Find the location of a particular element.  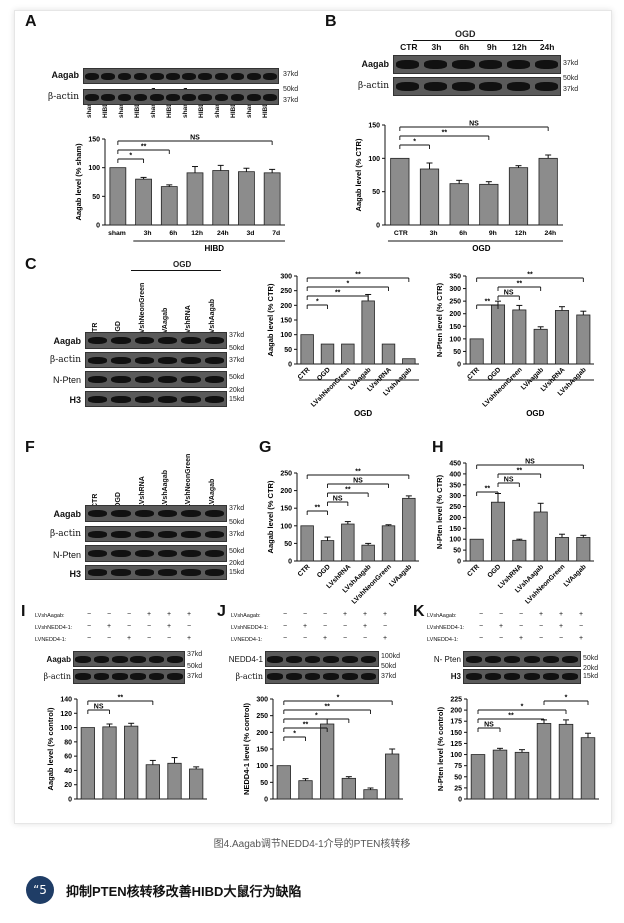

y-tick-label: 75 is located at coordinates (458, 766).